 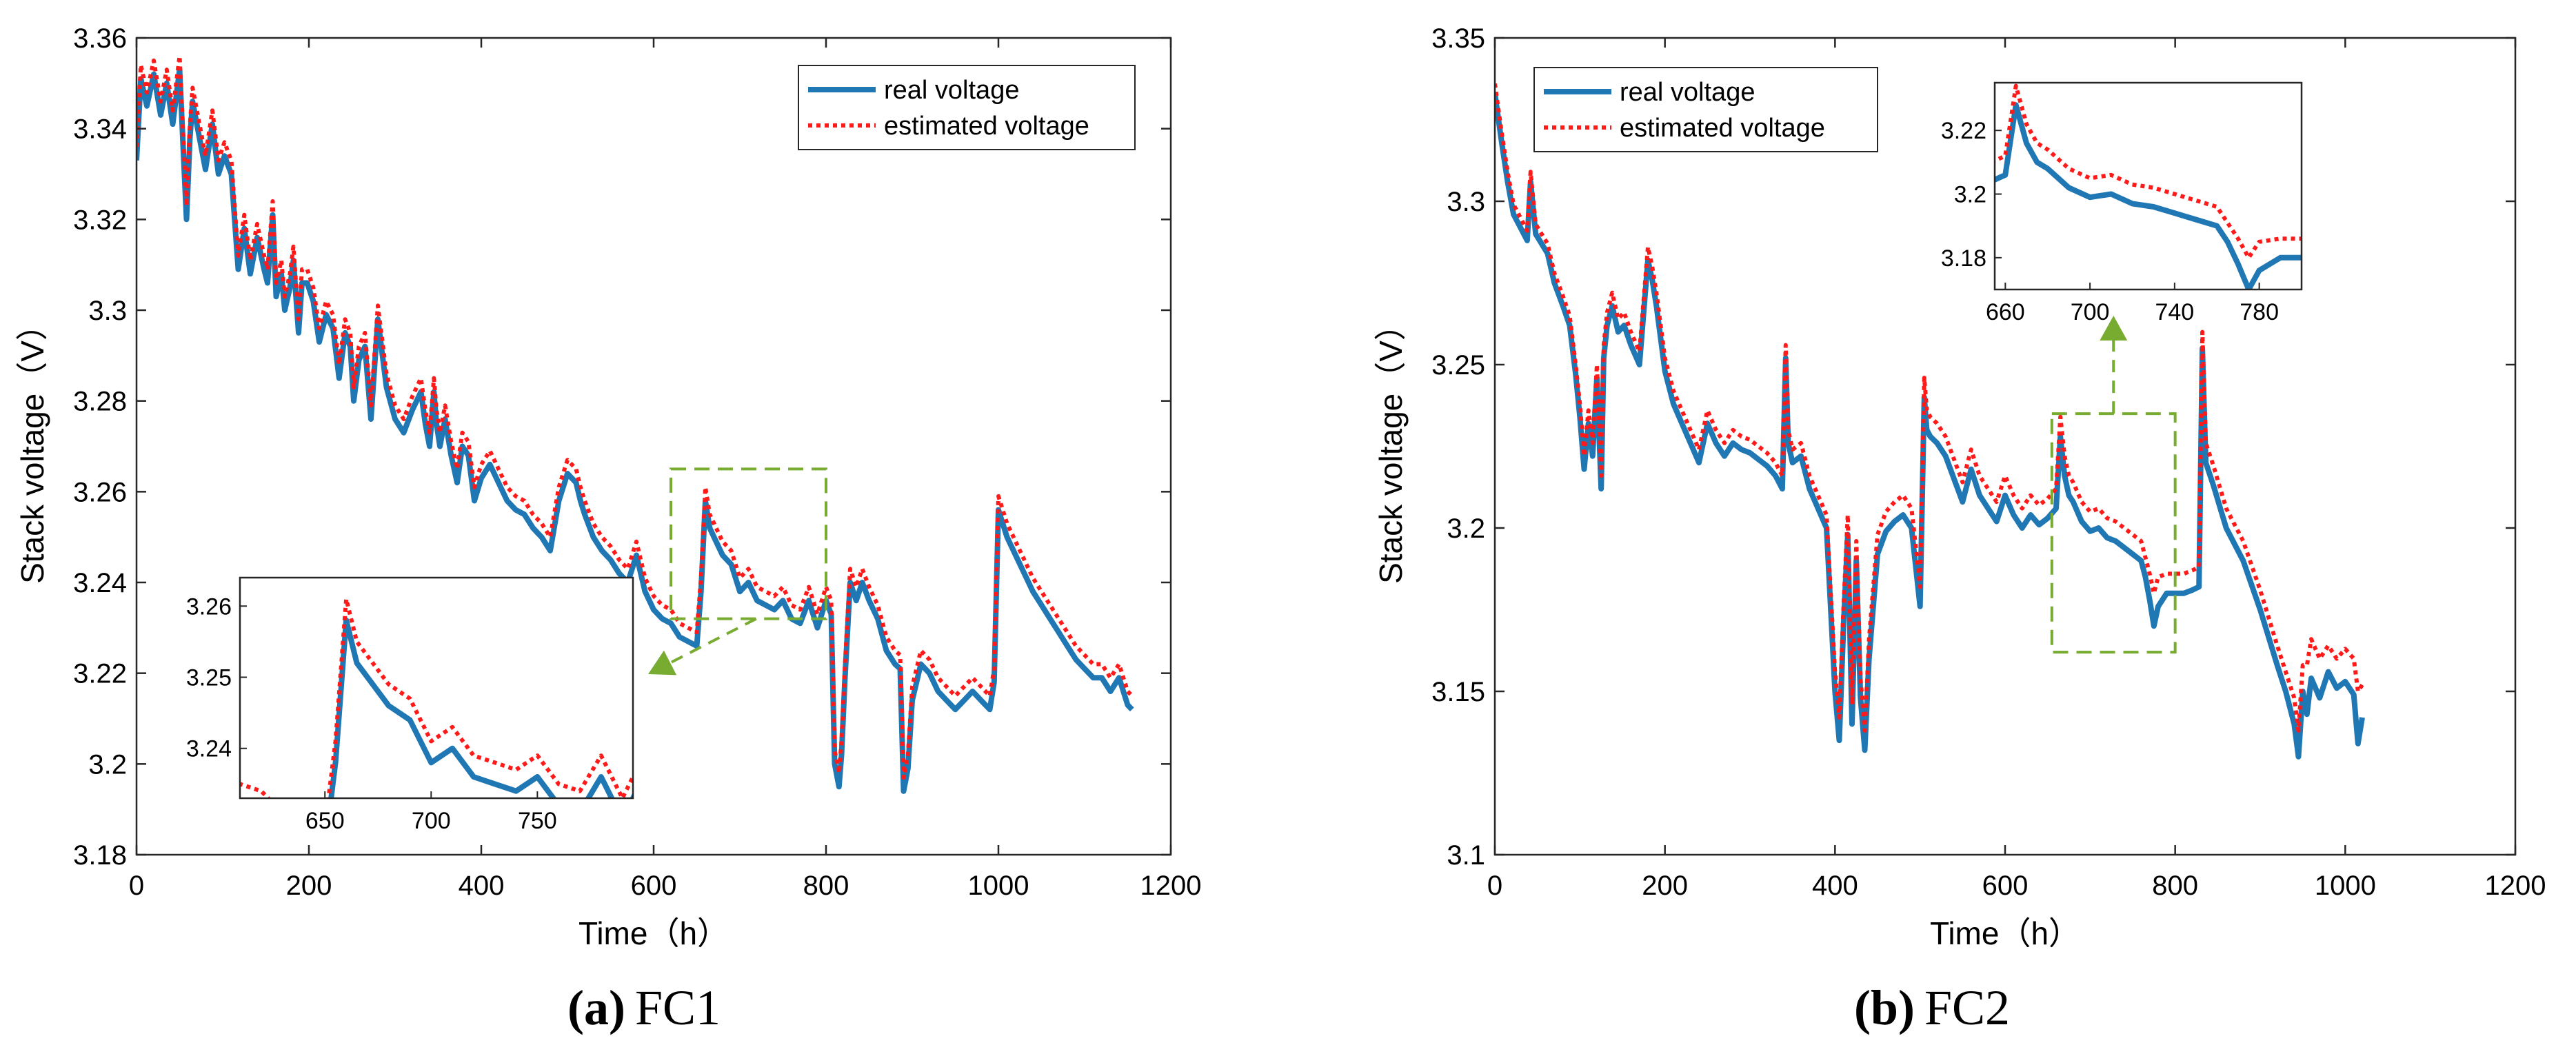 What do you see at coordinates (537, 821) in the screenshot?
I see `inset-x-tick-label: 750` at bounding box center [537, 821].